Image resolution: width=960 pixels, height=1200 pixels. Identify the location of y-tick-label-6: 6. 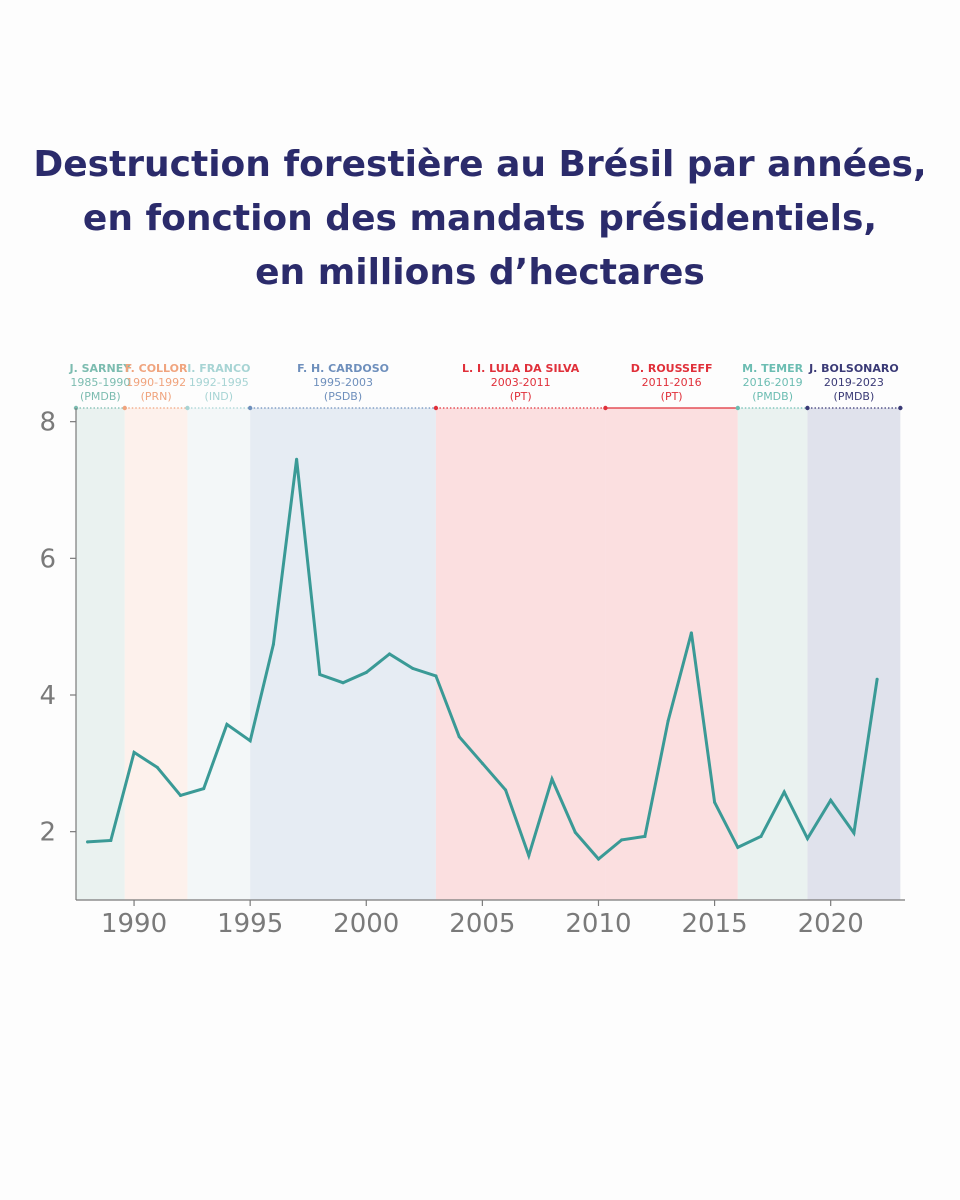
(47, 559).